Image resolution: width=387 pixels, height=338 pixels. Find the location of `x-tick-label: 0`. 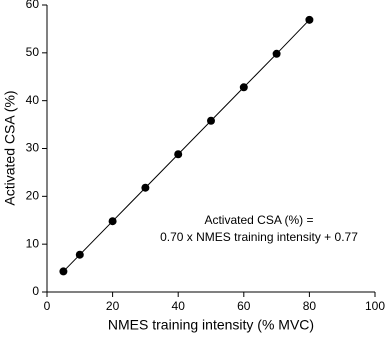

x-tick-label: 0 is located at coordinates (47, 306).